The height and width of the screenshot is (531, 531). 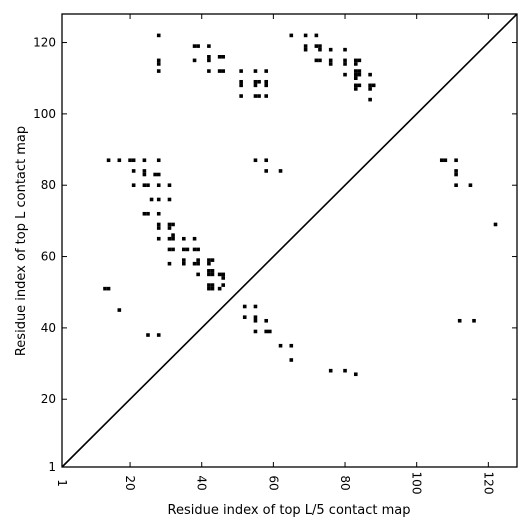 What do you see at coordinates (44, 43) in the screenshot?
I see `y-tick-label: 120` at bounding box center [44, 43].